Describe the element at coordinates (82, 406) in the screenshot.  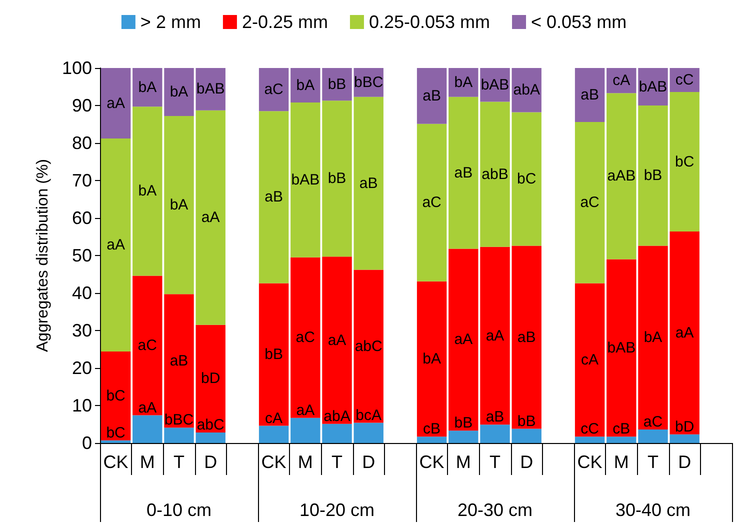
I see `y-tick-label: 10` at that location.